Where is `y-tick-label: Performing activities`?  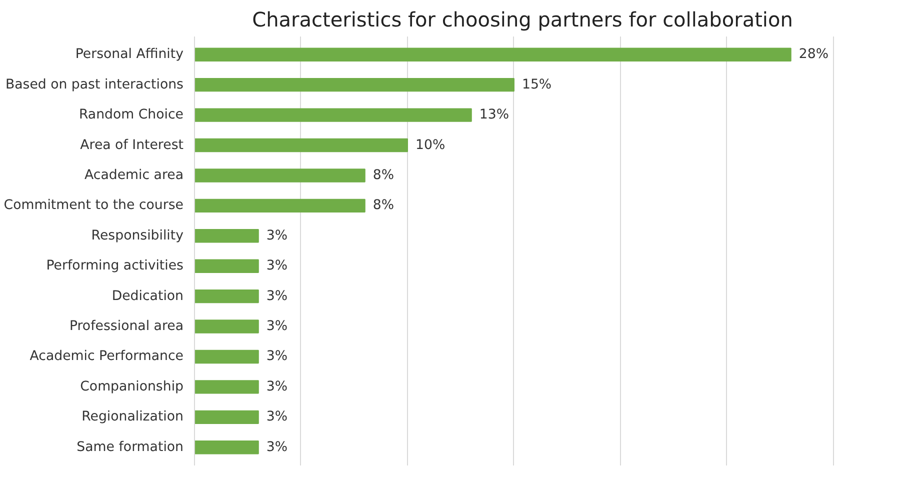 y-tick-label: Performing activities is located at coordinates (115, 266).